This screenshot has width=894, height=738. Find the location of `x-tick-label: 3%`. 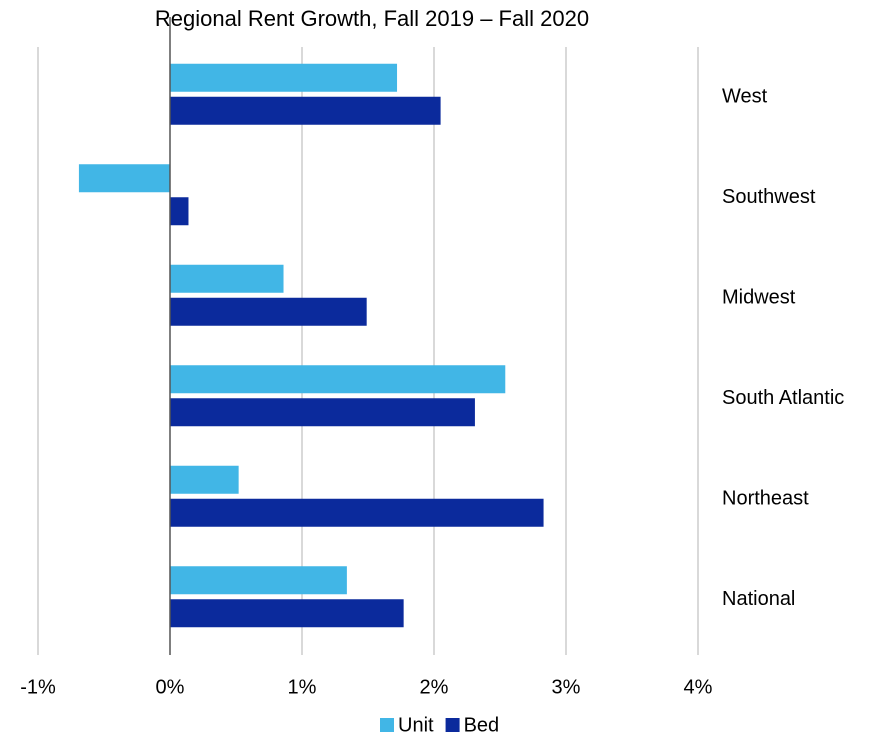

x-tick-label: 3% is located at coordinates (566, 687).